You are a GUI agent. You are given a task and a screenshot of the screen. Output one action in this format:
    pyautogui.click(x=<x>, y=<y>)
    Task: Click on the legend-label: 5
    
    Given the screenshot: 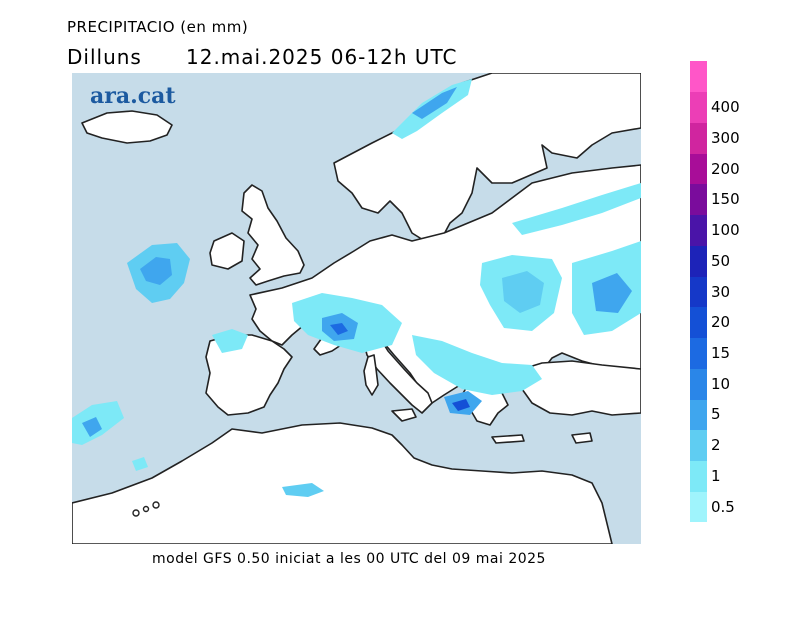 What is the action you would take?
    pyautogui.click(x=716, y=414)
    